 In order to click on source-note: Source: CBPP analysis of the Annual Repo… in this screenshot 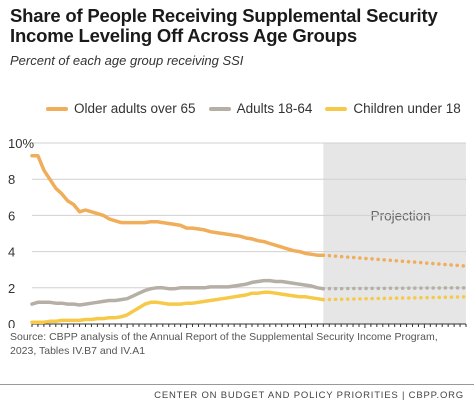, I will do `click(224, 344)`.